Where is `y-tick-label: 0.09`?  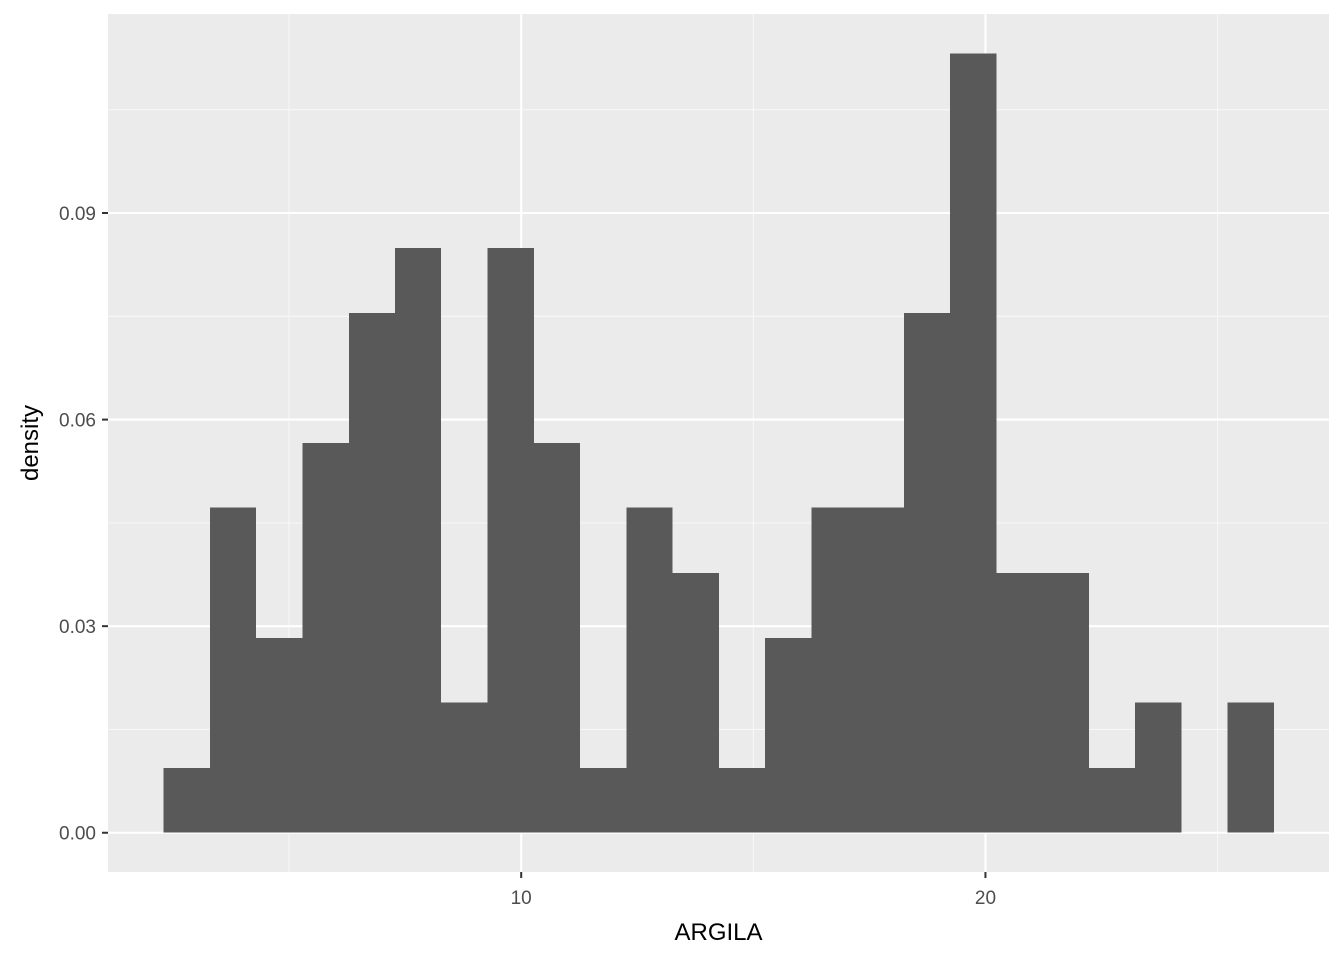 y-tick-label: 0.09 is located at coordinates (77, 214).